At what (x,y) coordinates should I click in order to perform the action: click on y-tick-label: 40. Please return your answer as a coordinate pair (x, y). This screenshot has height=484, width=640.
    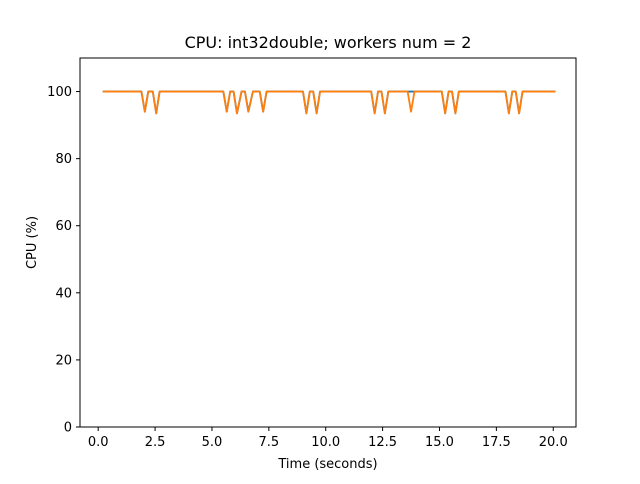
    Looking at the image, I should click on (63, 293).